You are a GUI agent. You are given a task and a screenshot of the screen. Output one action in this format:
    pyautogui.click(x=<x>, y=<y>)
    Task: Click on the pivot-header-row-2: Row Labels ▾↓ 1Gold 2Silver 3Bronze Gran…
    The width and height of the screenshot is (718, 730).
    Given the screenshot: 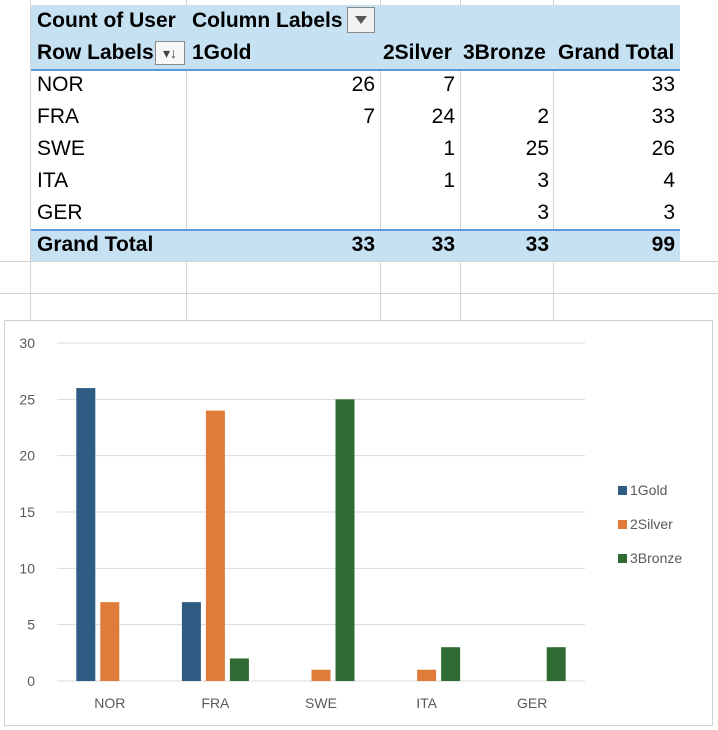 What is the action you would take?
    pyautogui.click(x=355, y=53)
    